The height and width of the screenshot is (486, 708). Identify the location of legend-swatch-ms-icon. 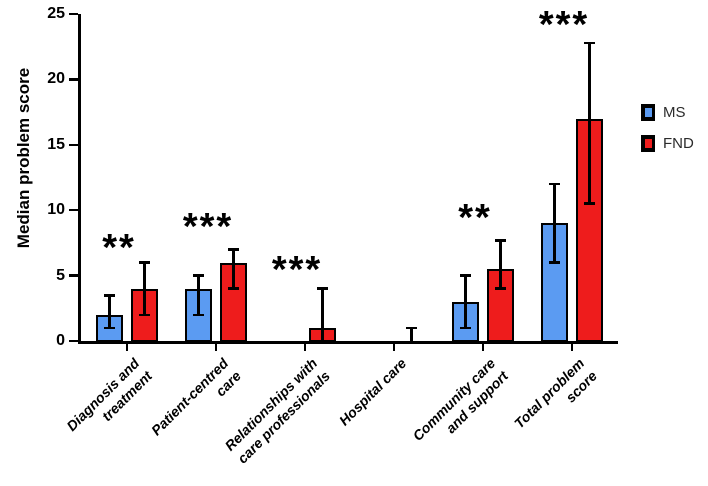
(648, 112).